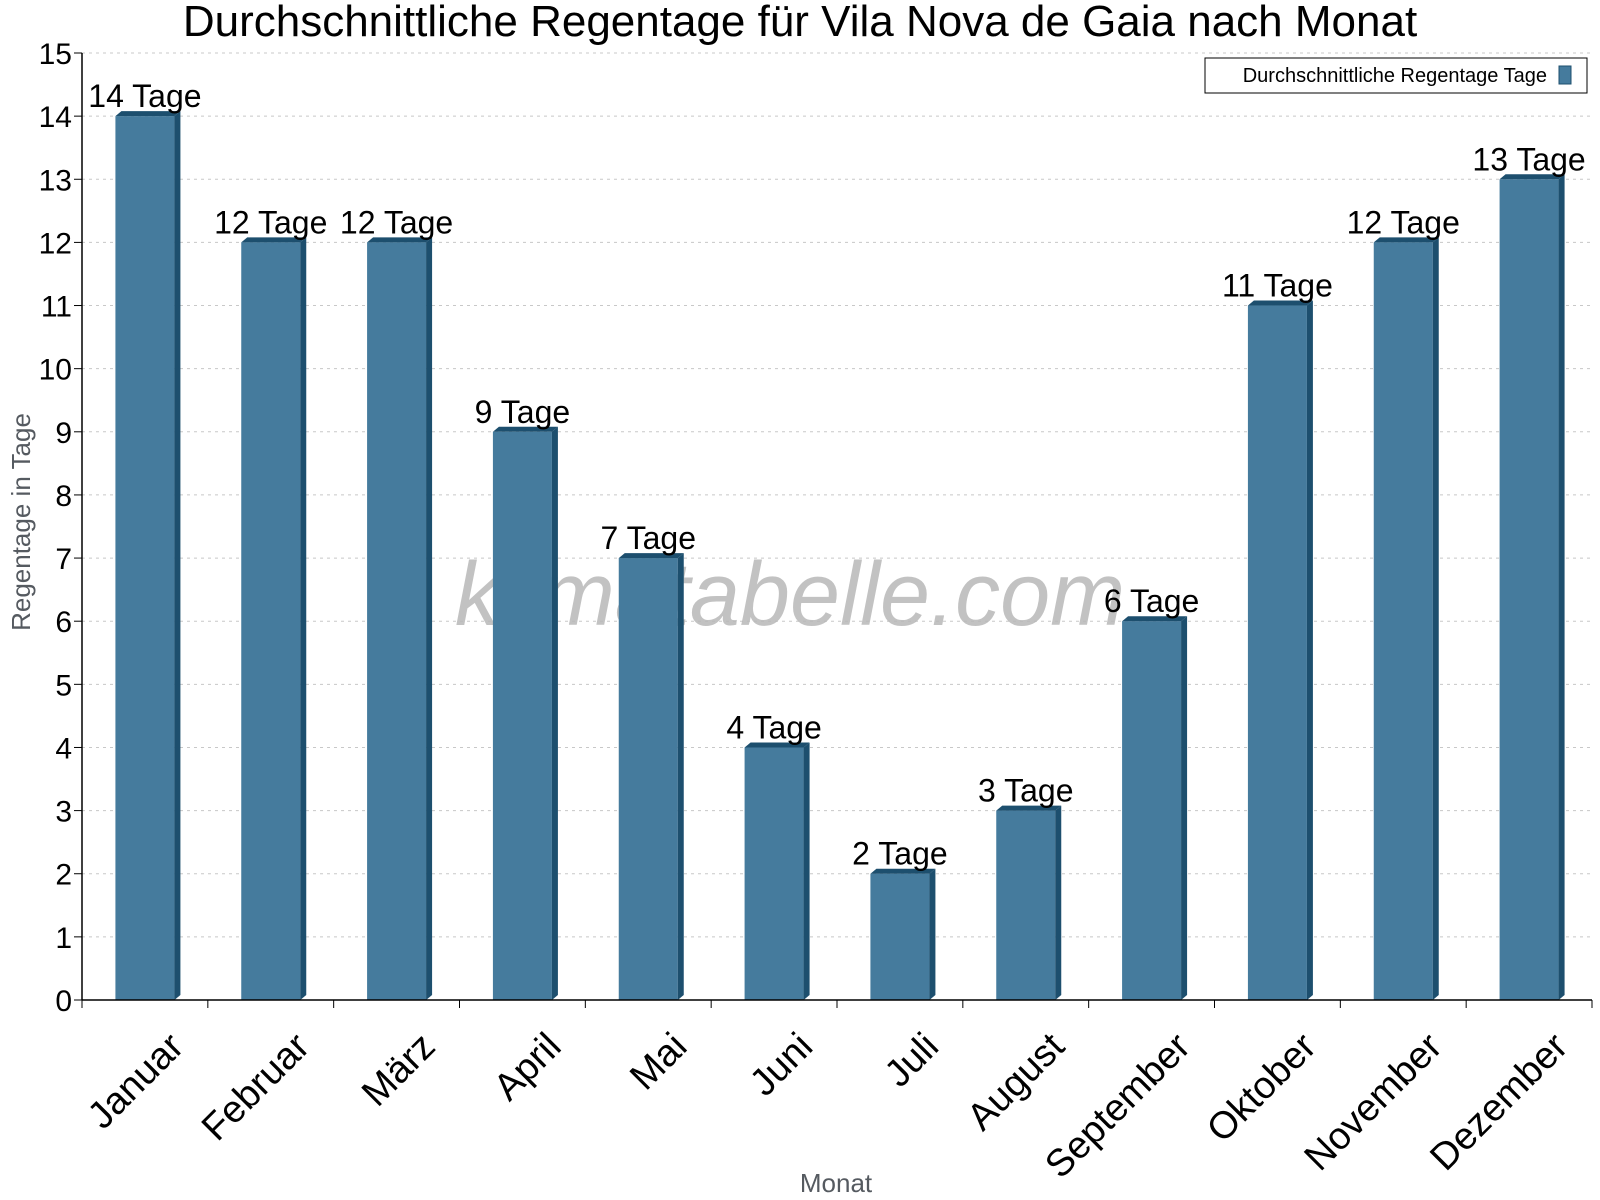  I want to click on legend: Durchschnittliche Regentage Tage, so click(1396, 75).